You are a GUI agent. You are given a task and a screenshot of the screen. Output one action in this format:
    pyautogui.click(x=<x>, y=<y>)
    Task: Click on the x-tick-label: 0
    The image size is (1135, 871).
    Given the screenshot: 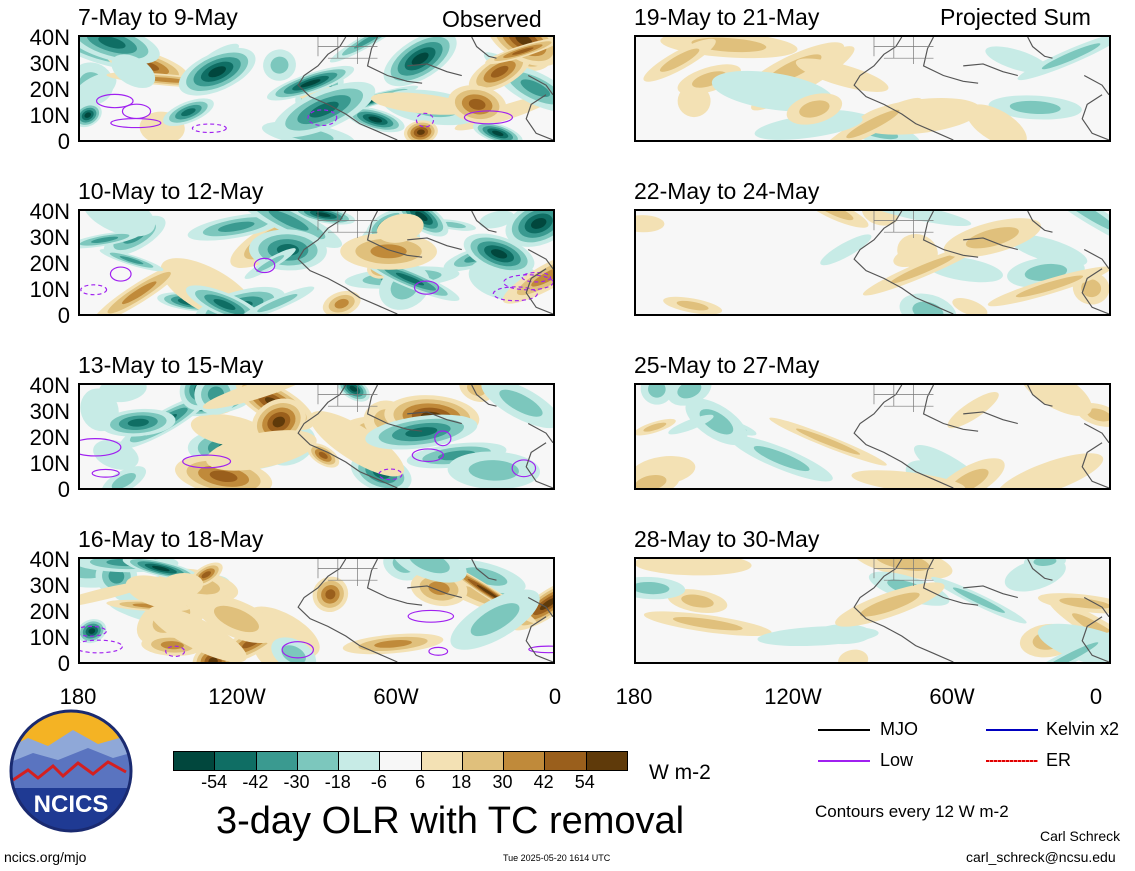 What is the action you would take?
    pyautogui.click(x=555, y=696)
    